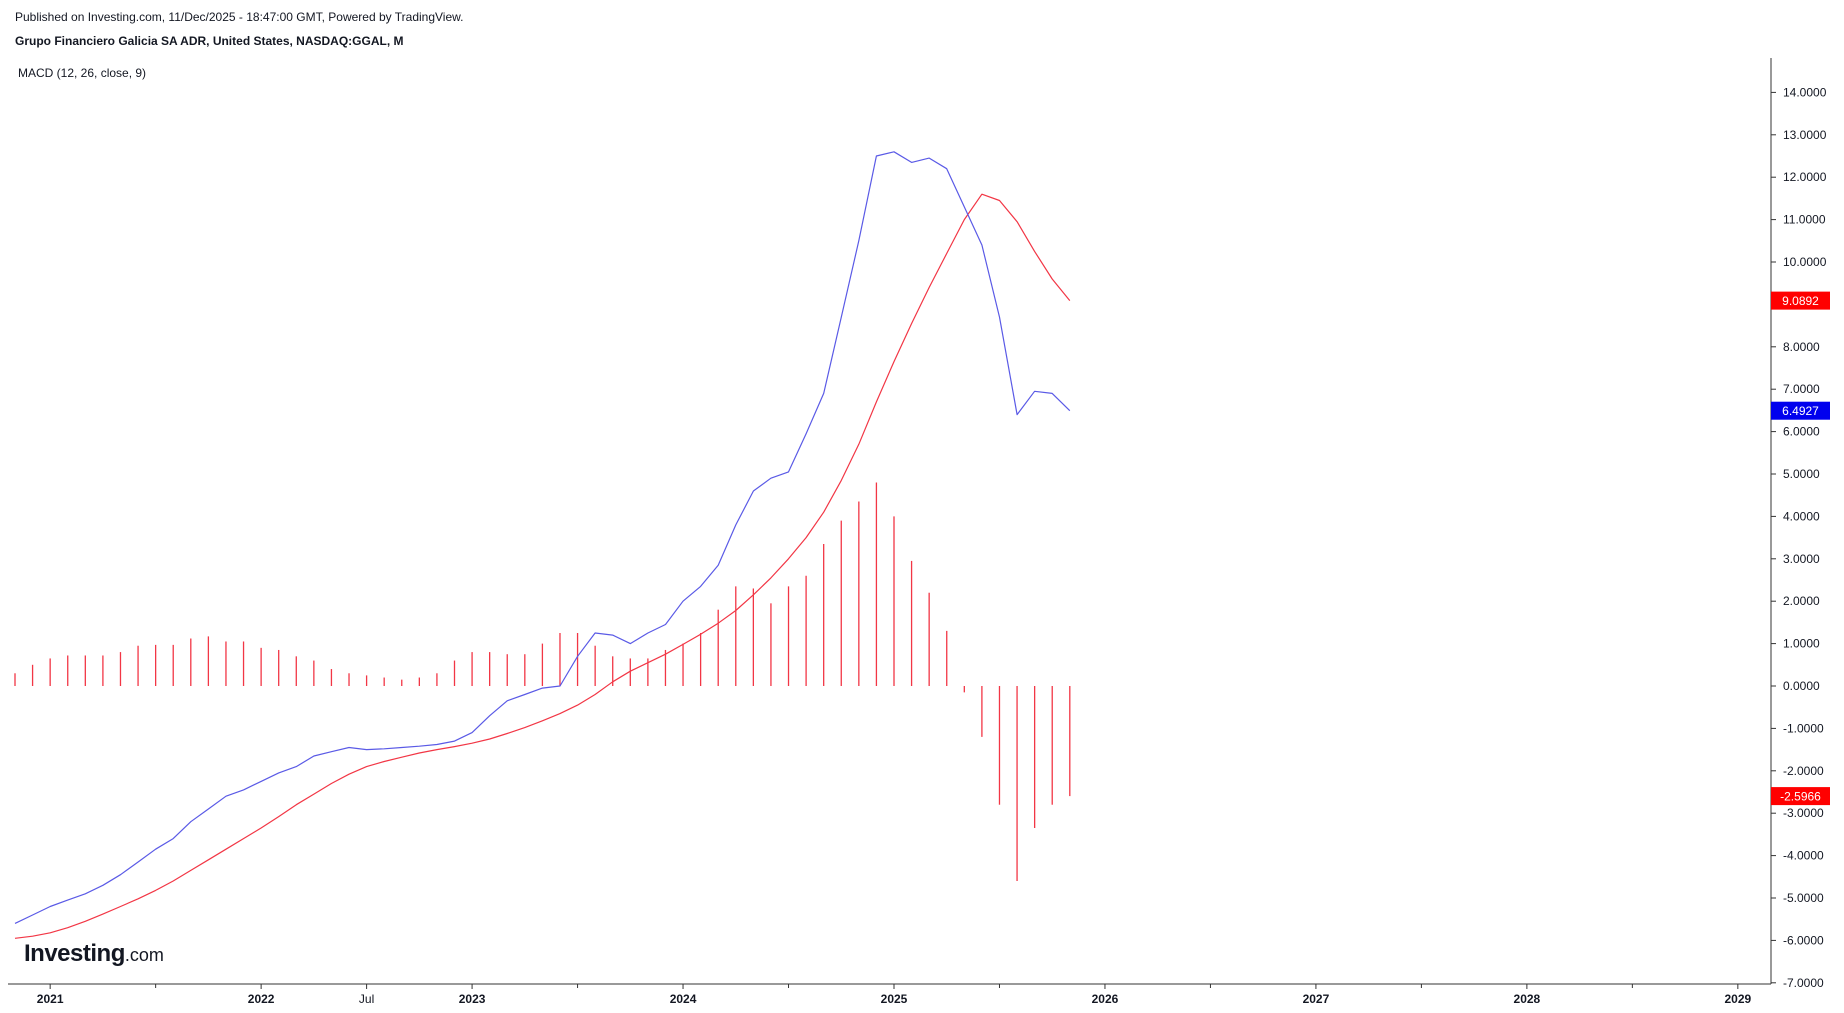 This screenshot has width=1844, height=1013. Describe the element at coordinates (1805, 135) in the screenshot. I see `y-tick-label: 13.0000` at that location.